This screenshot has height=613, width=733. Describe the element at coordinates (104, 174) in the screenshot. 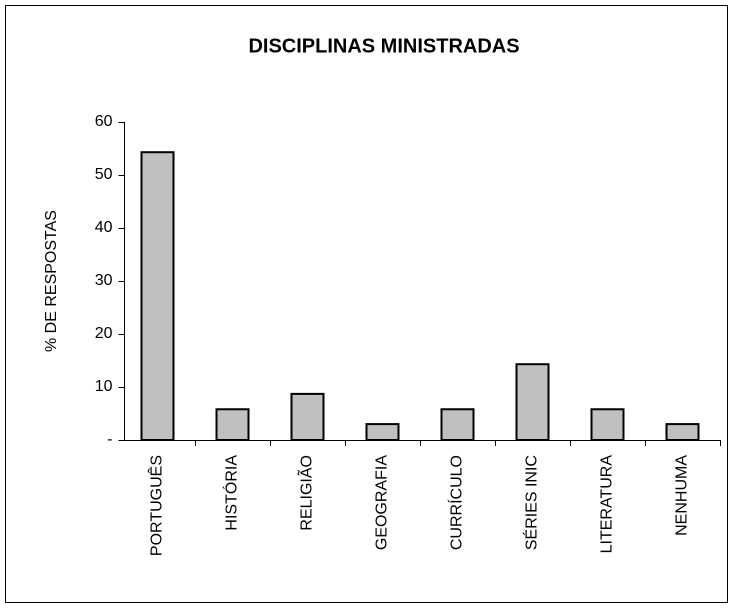

I see `y-tick-label: 50` at that location.